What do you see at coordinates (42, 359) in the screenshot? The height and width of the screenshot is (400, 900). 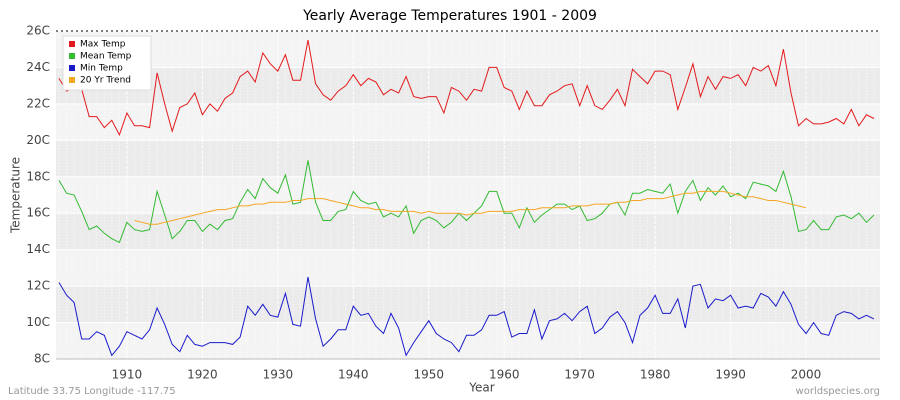 I see `y-tick-label: 8C` at bounding box center [42, 359].